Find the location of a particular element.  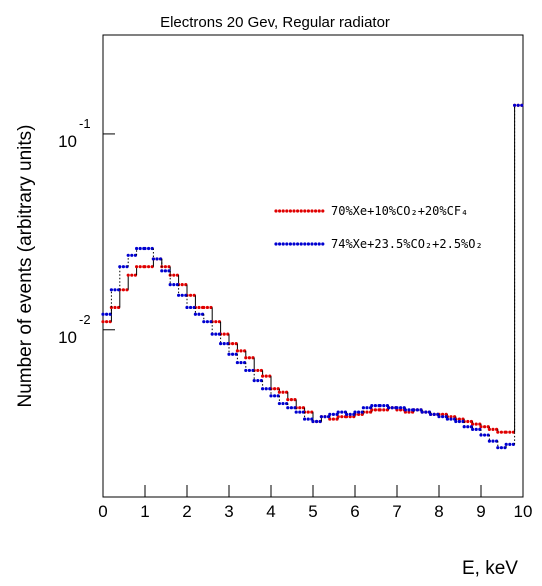

x-tick-label: 3 is located at coordinates (228, 511).